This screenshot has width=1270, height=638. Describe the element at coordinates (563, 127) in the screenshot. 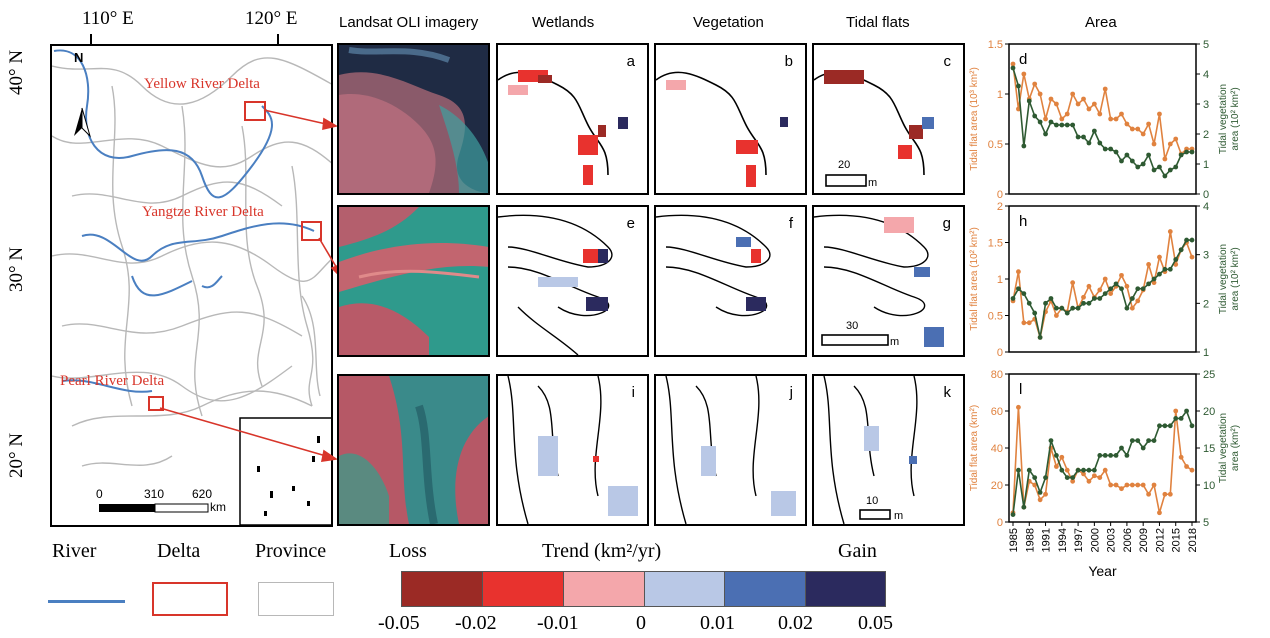

I see `tile-a-map` at that location.